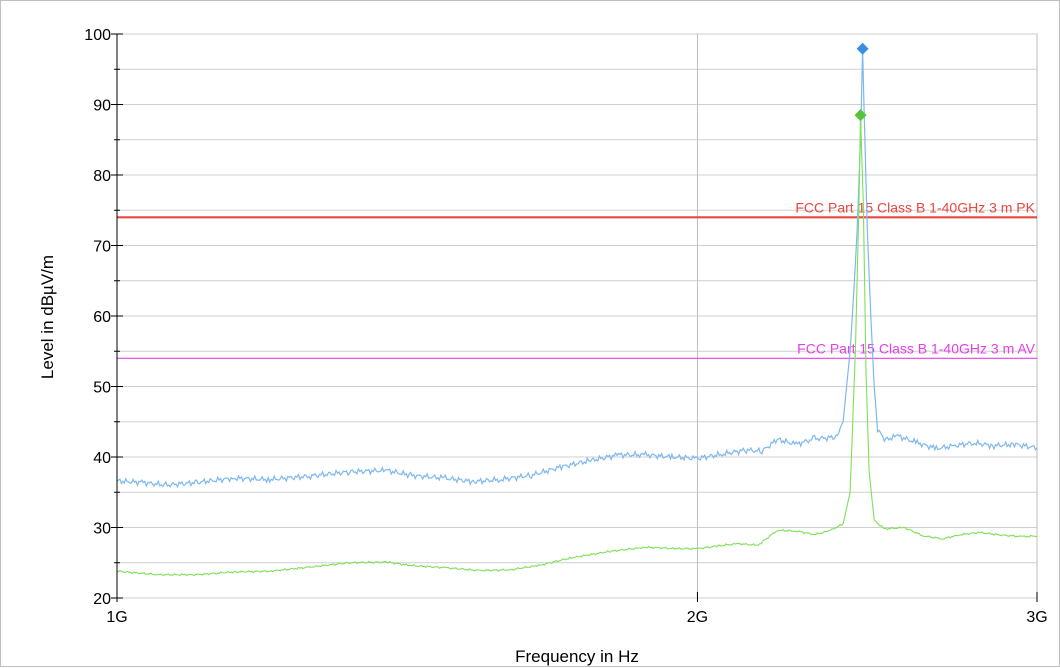  Describe the element at coordinates (97, 35) in the screenshot. I see `y-tick-label: 100` at that location.